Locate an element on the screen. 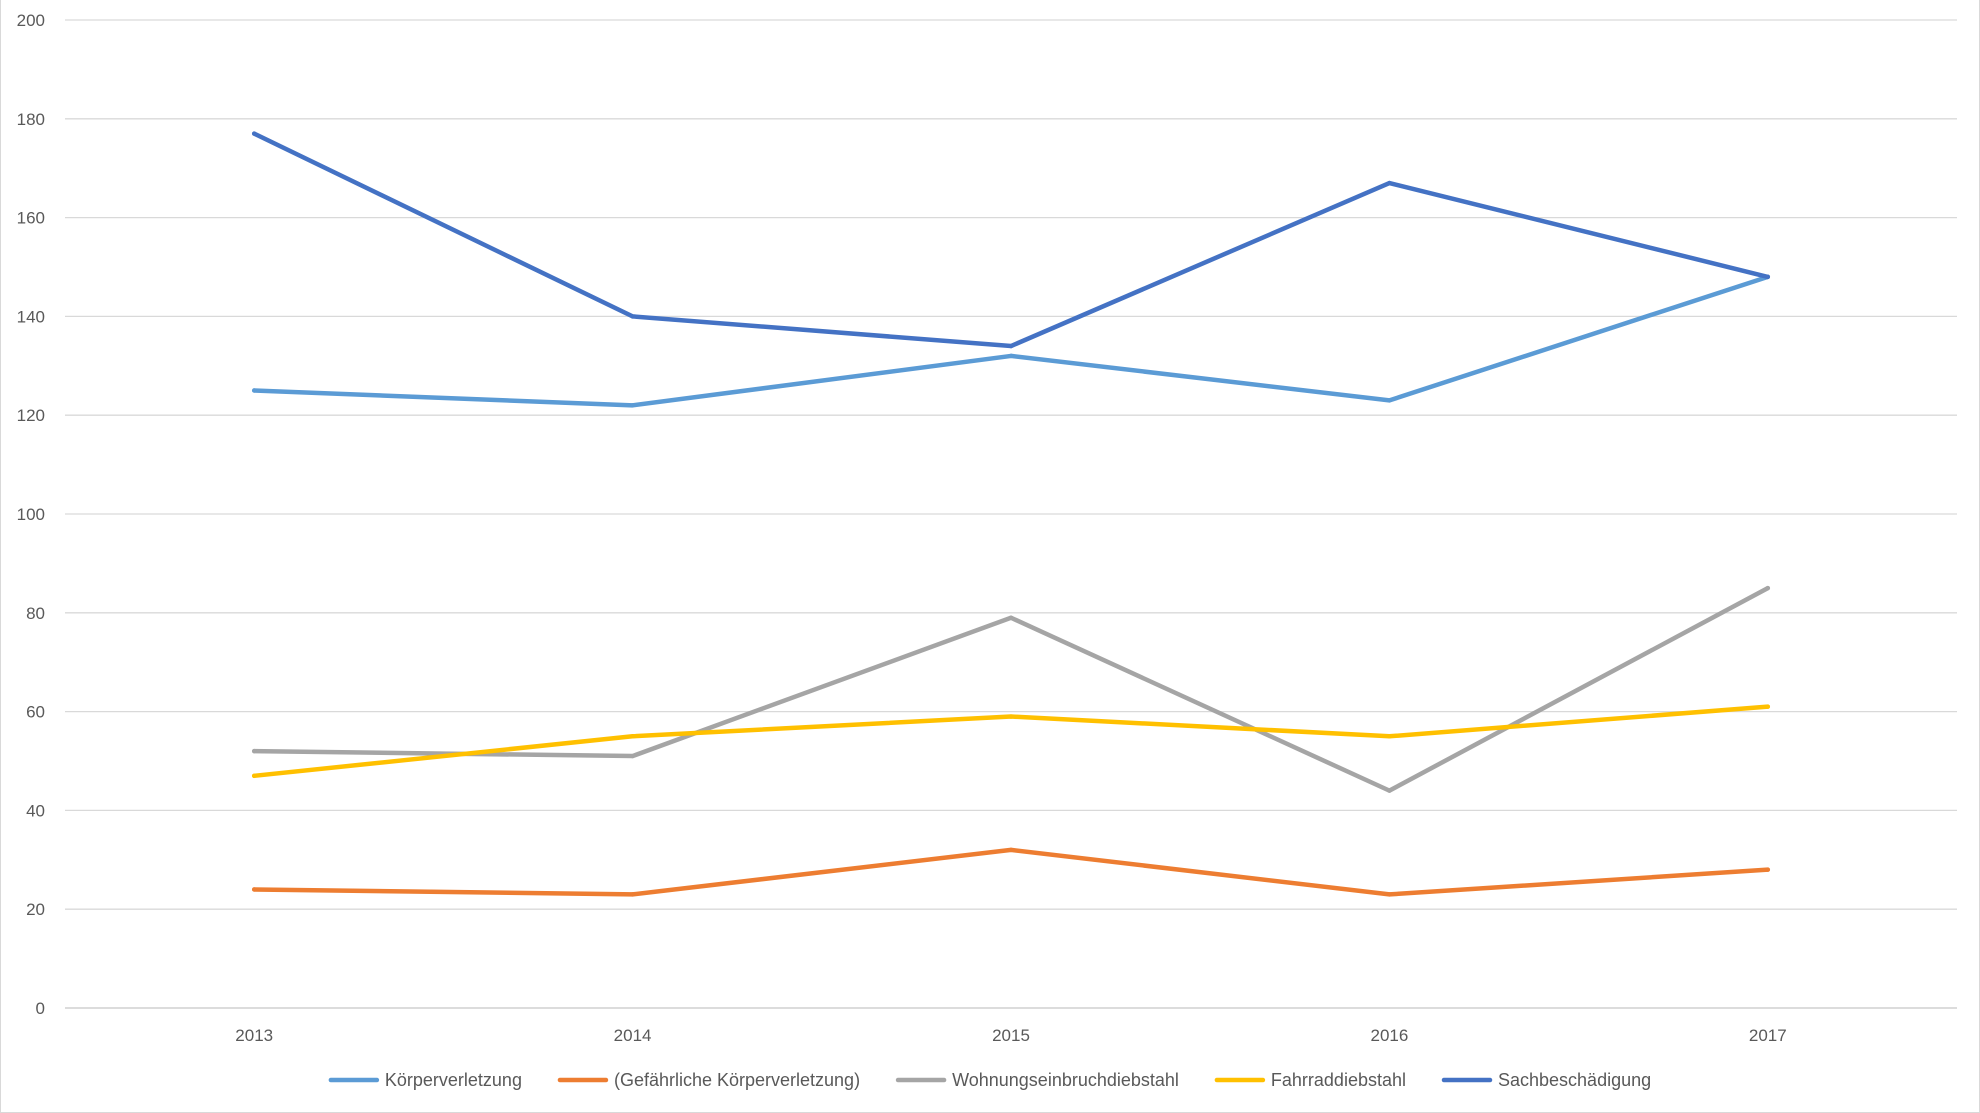 The width and height of the screenshot is (1980, 1113). x-tick-label: 2016 is located at coordinates (1389, 1035).